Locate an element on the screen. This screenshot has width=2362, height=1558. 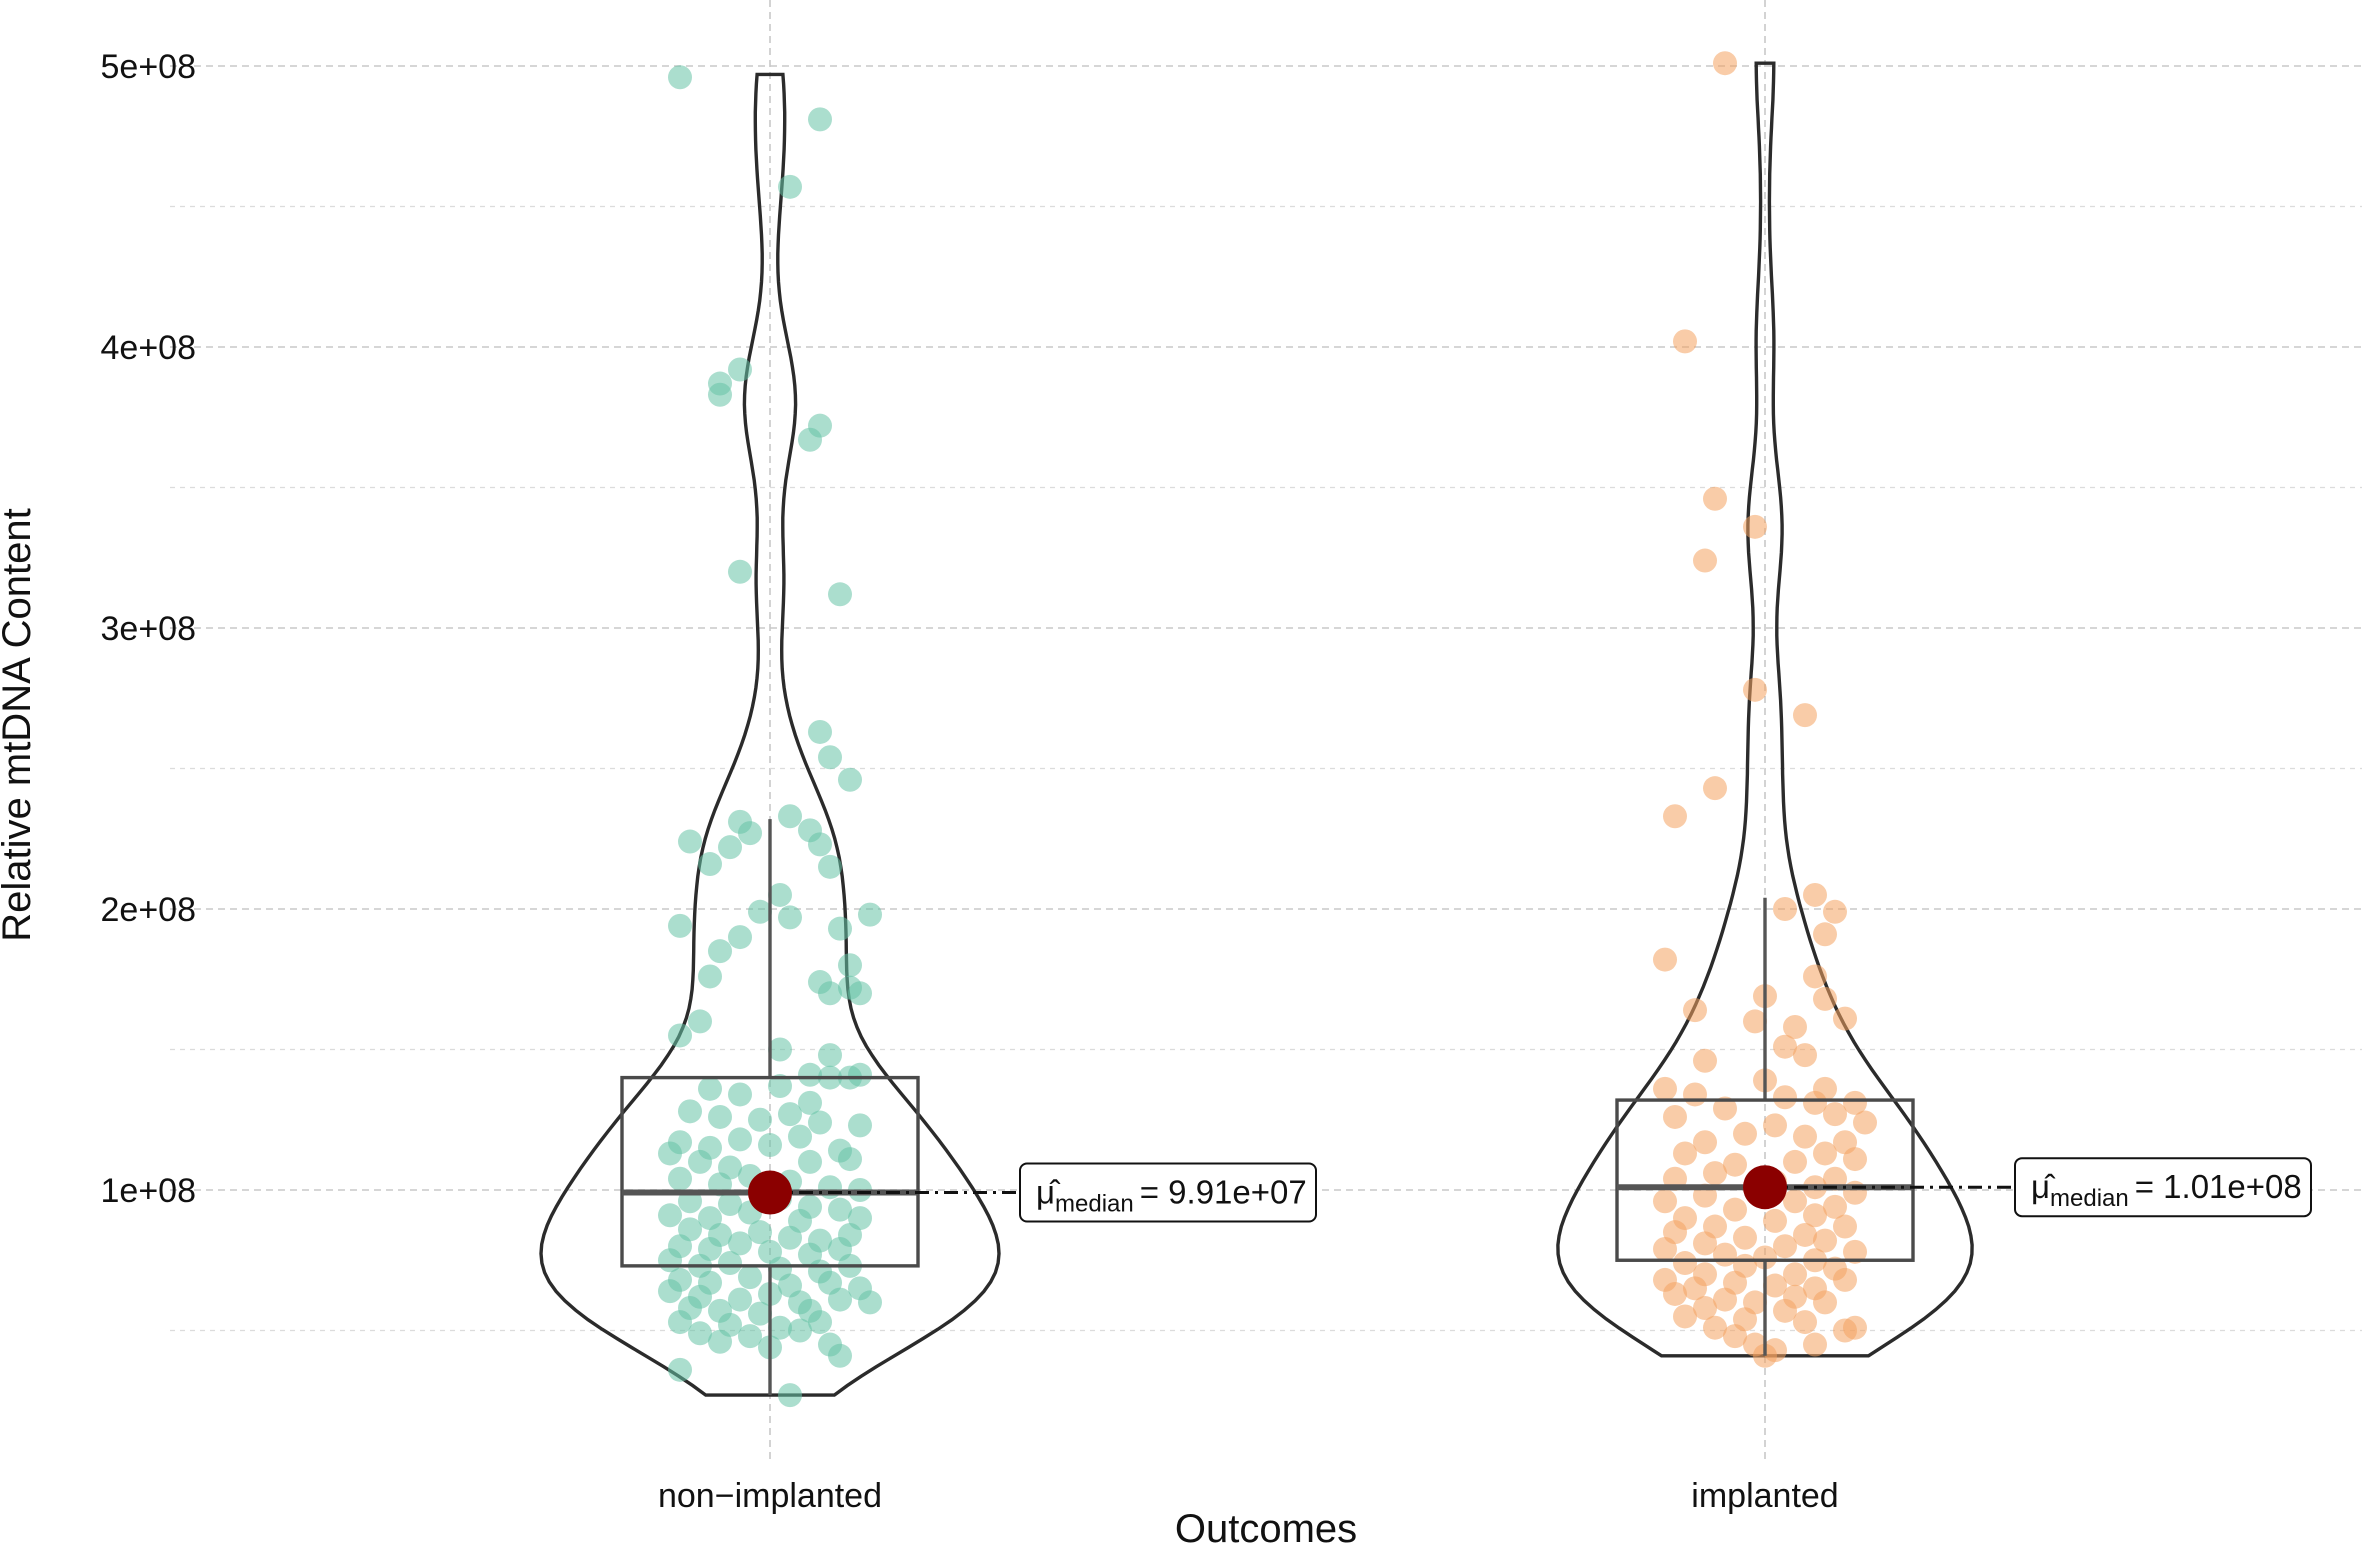
y-tick-label: 5e+08 is located at coordinates (149, 67).